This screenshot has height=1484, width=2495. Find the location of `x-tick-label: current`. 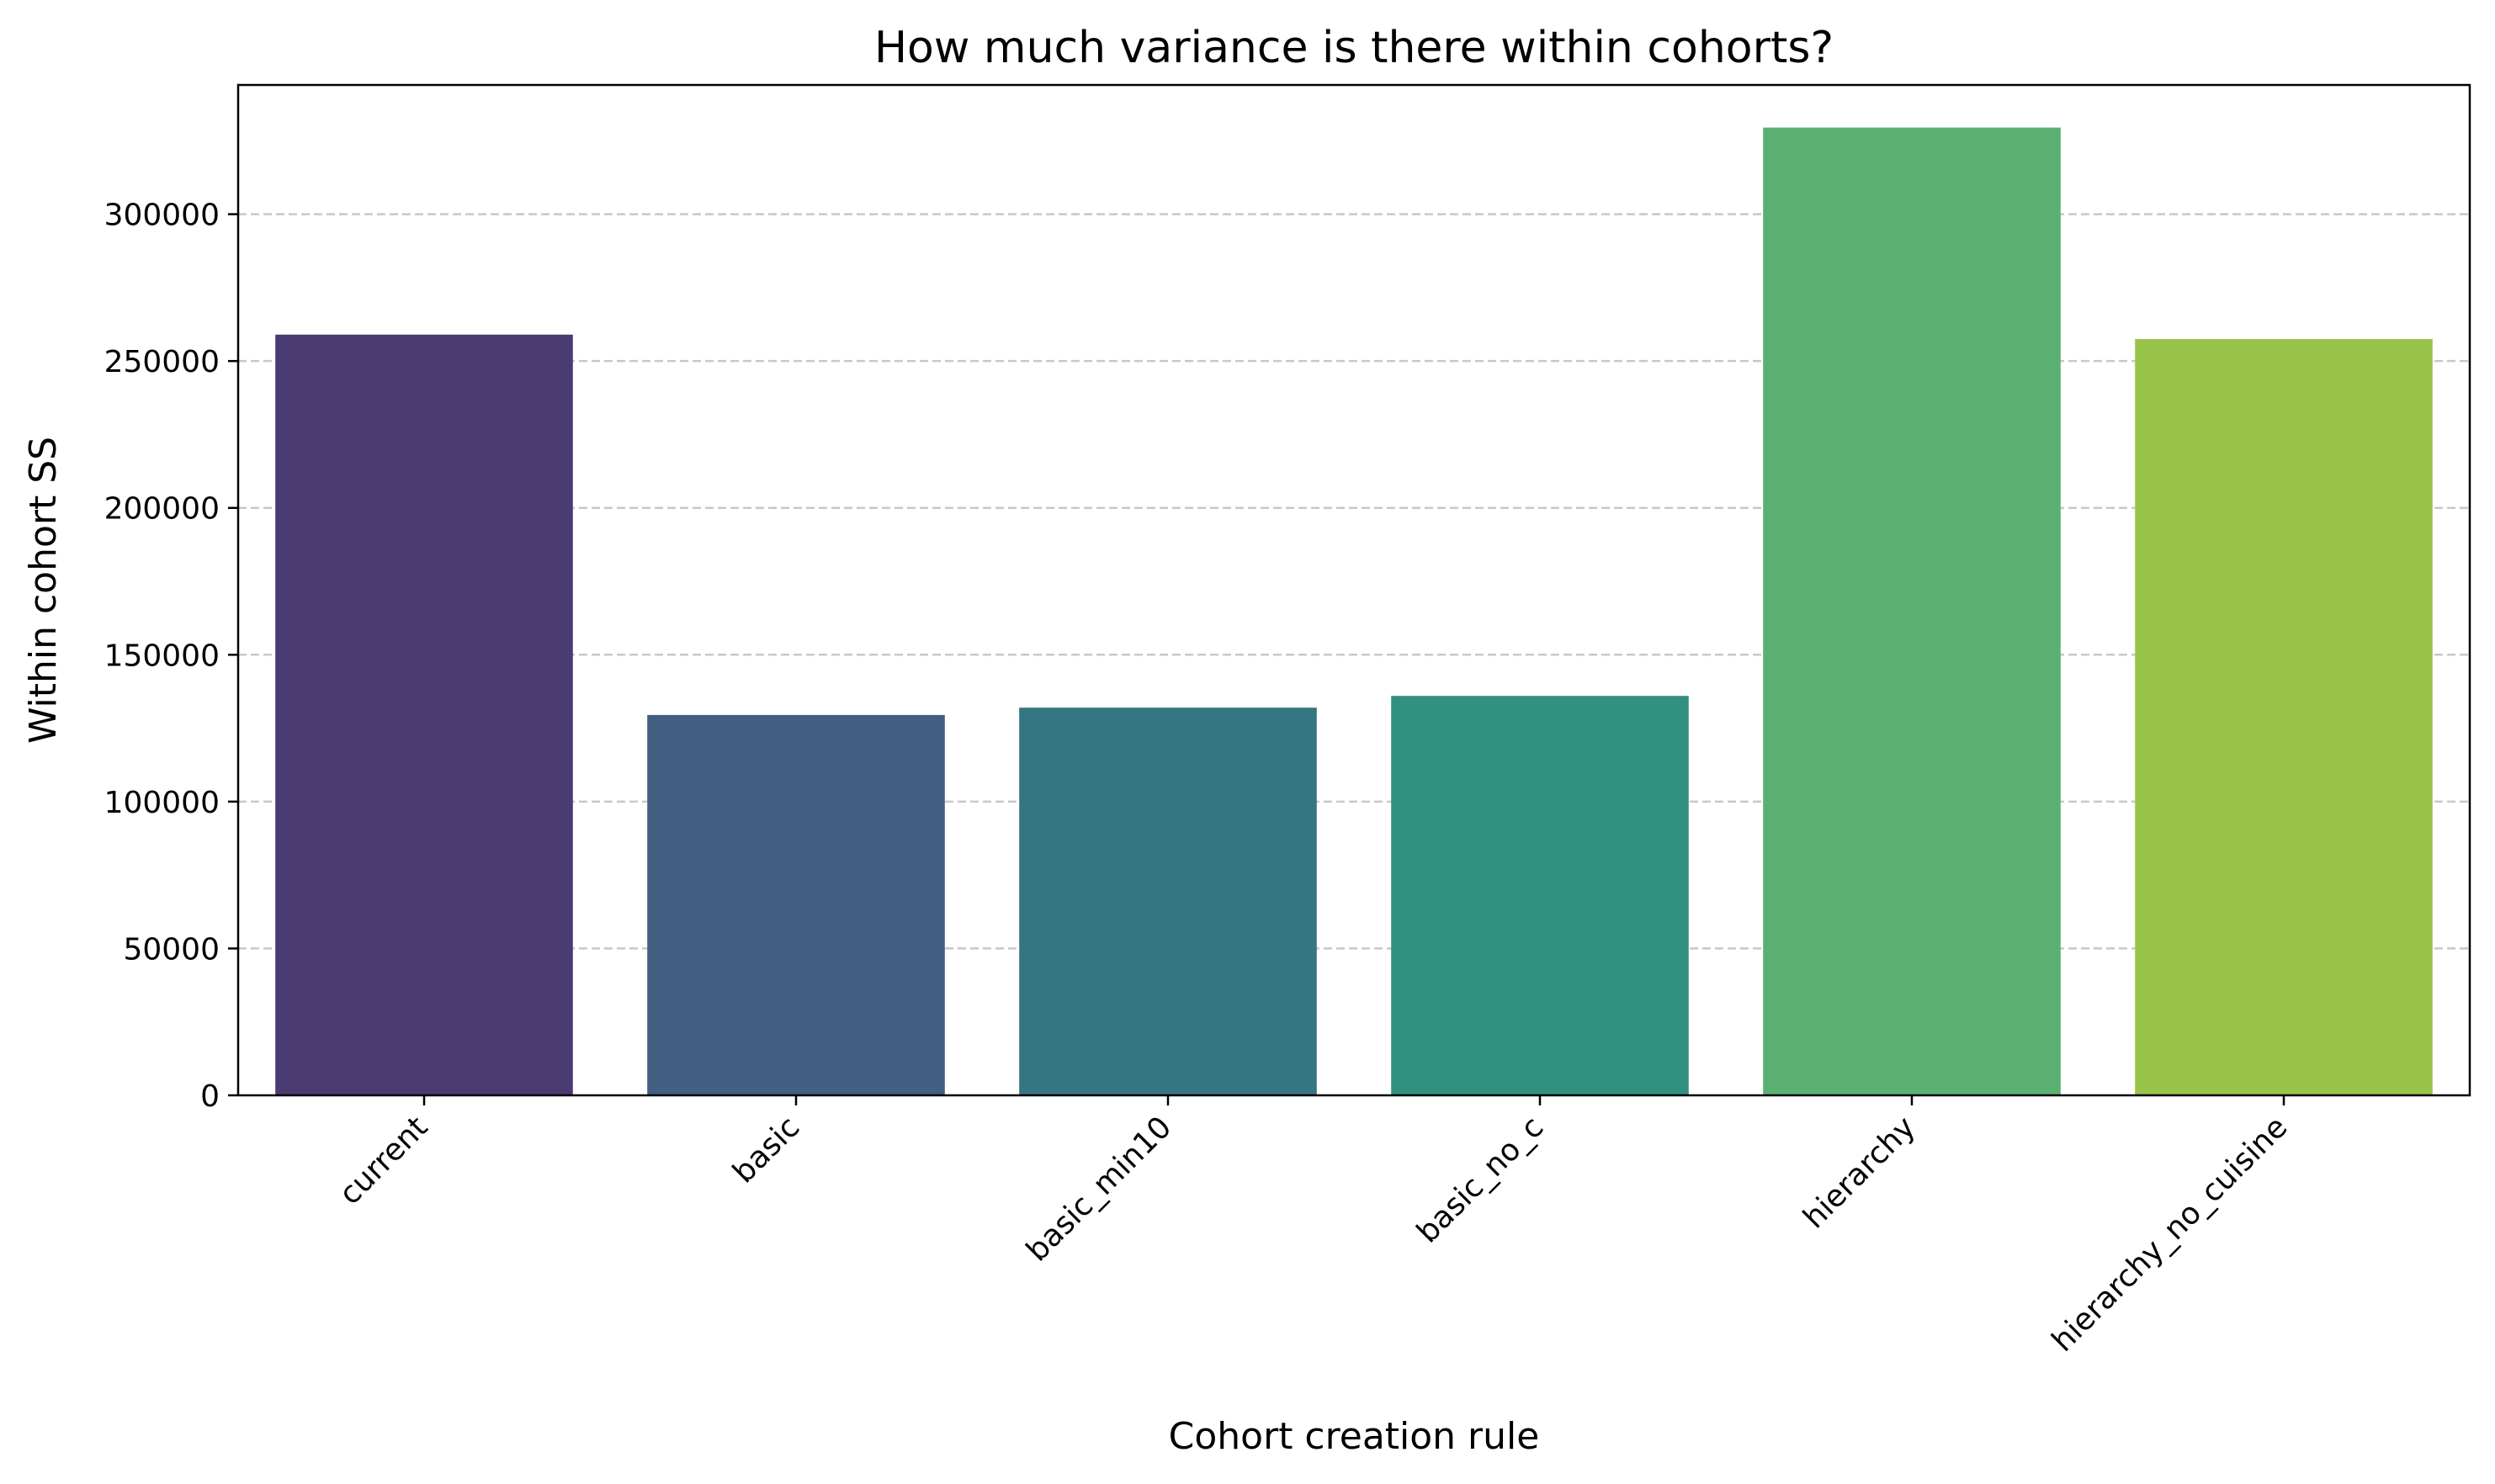

x-tick-label: current is located at coordinates (384, 1160).